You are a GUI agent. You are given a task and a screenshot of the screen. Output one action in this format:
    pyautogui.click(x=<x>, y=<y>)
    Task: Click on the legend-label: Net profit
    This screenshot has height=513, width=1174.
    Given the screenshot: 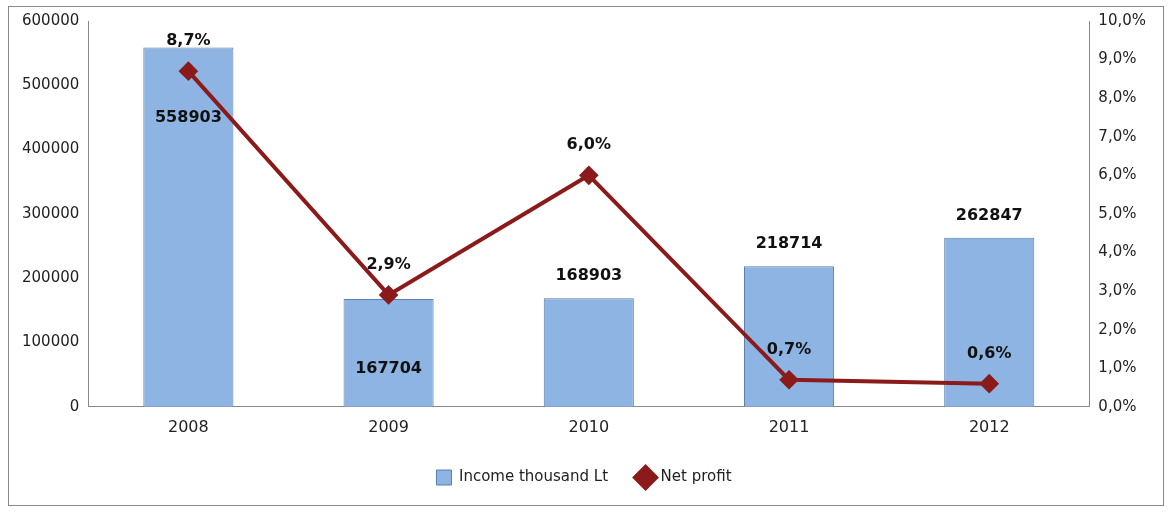 What is the action you would take?
    pyautogui.click(x=696, y=476)
    